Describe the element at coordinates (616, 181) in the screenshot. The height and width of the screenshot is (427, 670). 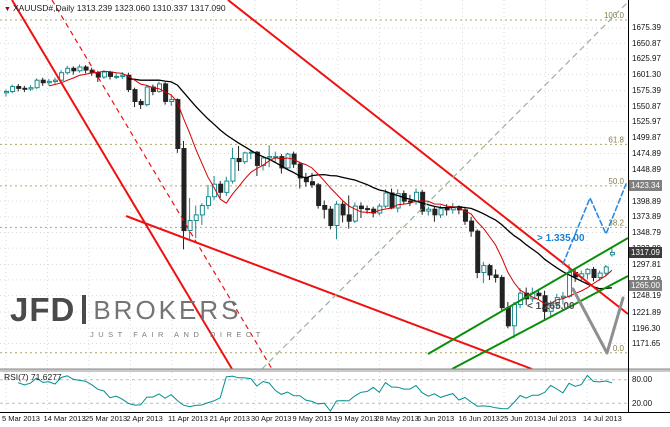
I see `fib-level-label: 50.0` at that location.